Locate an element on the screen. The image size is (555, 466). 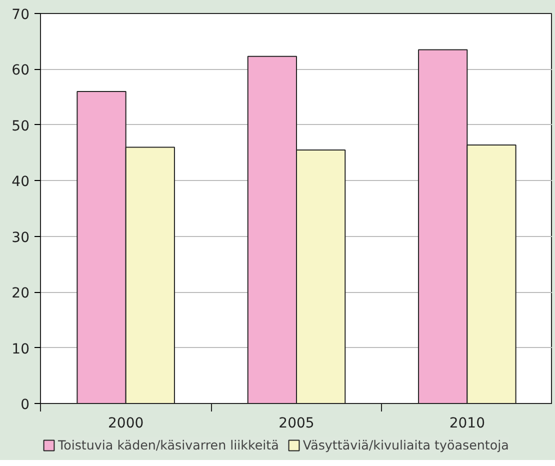
legend-label: Toistuvia käden/käsivarren liikkeitä is located at coordinates (168, 445).